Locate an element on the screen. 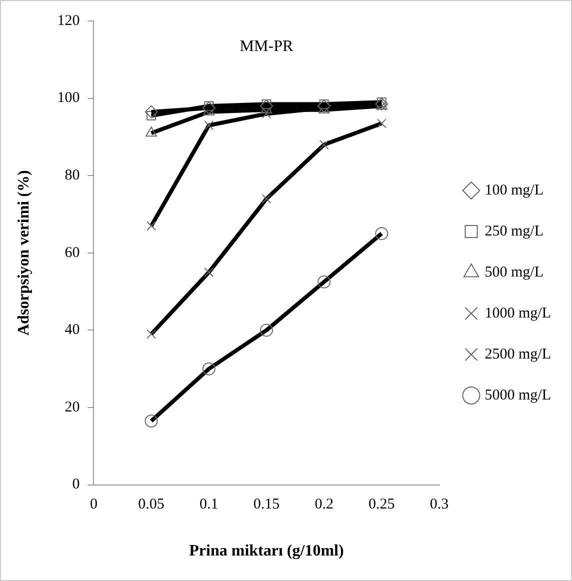  text: MM-PR is located at coordinates (267, 47).